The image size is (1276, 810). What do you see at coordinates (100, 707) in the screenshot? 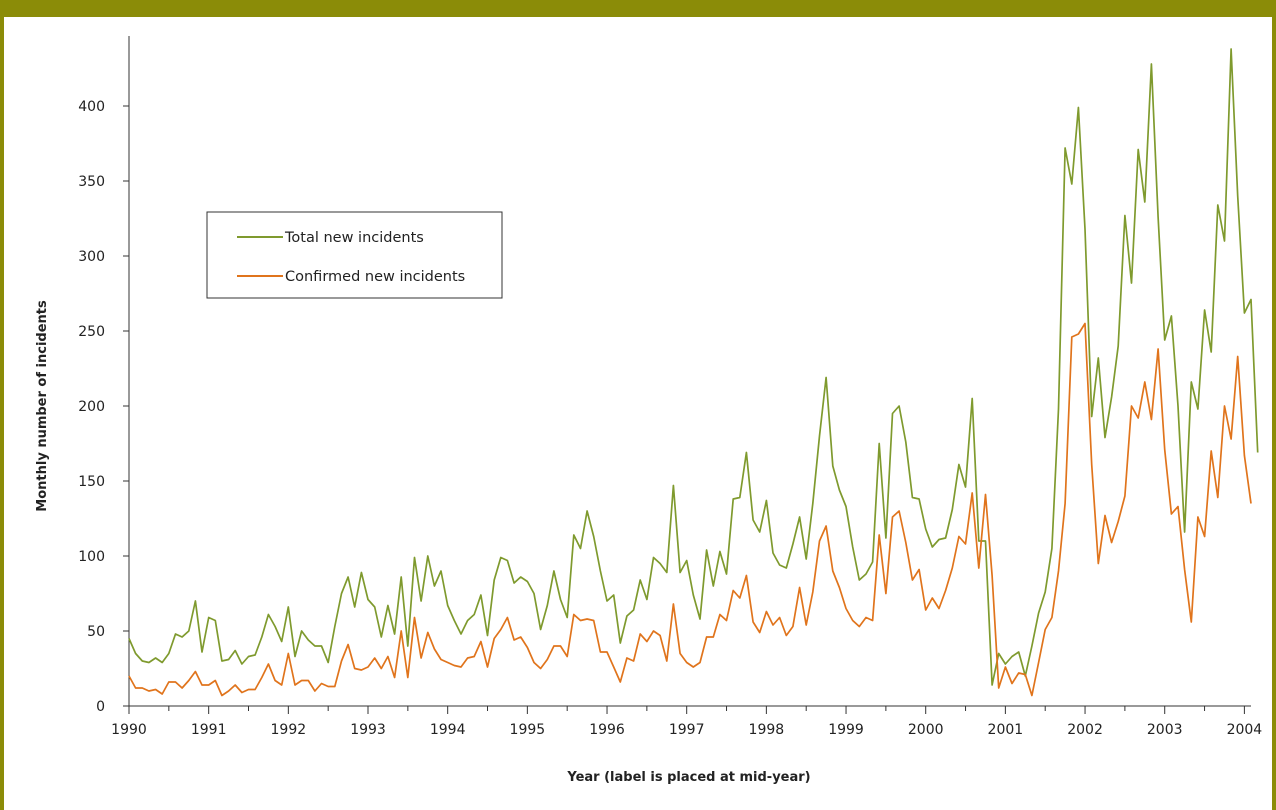
I see `y-tick-label: 0` at bounding box center [100, 707].